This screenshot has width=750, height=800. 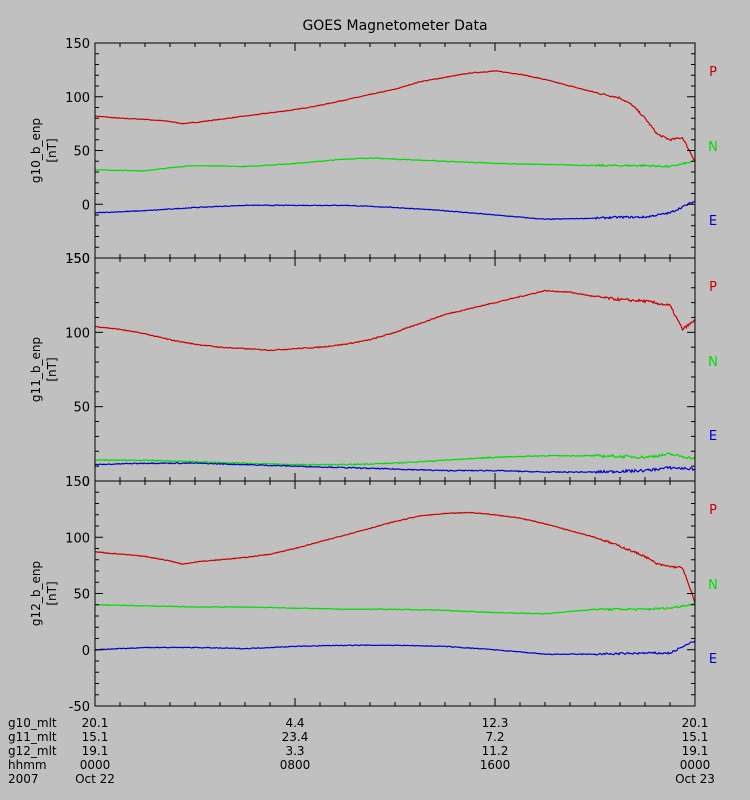 What do you see at coordinates (395, 608) in the screenshot?
I see `panel-3-series-n` at bounding box center [395, 608].